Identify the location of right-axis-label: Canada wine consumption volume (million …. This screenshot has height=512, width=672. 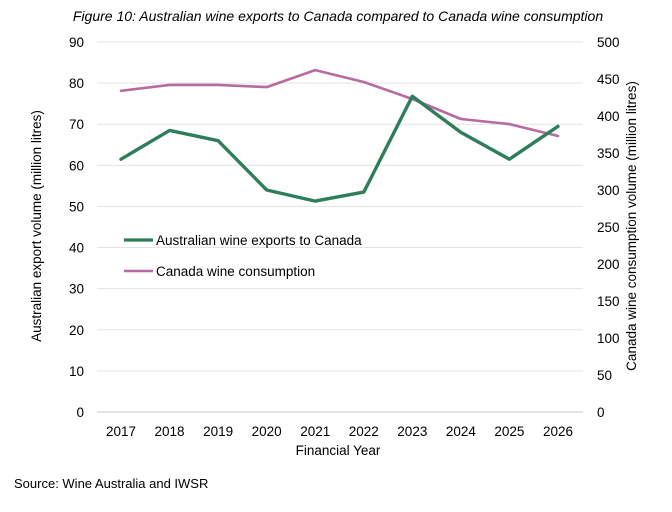
(631, 226).